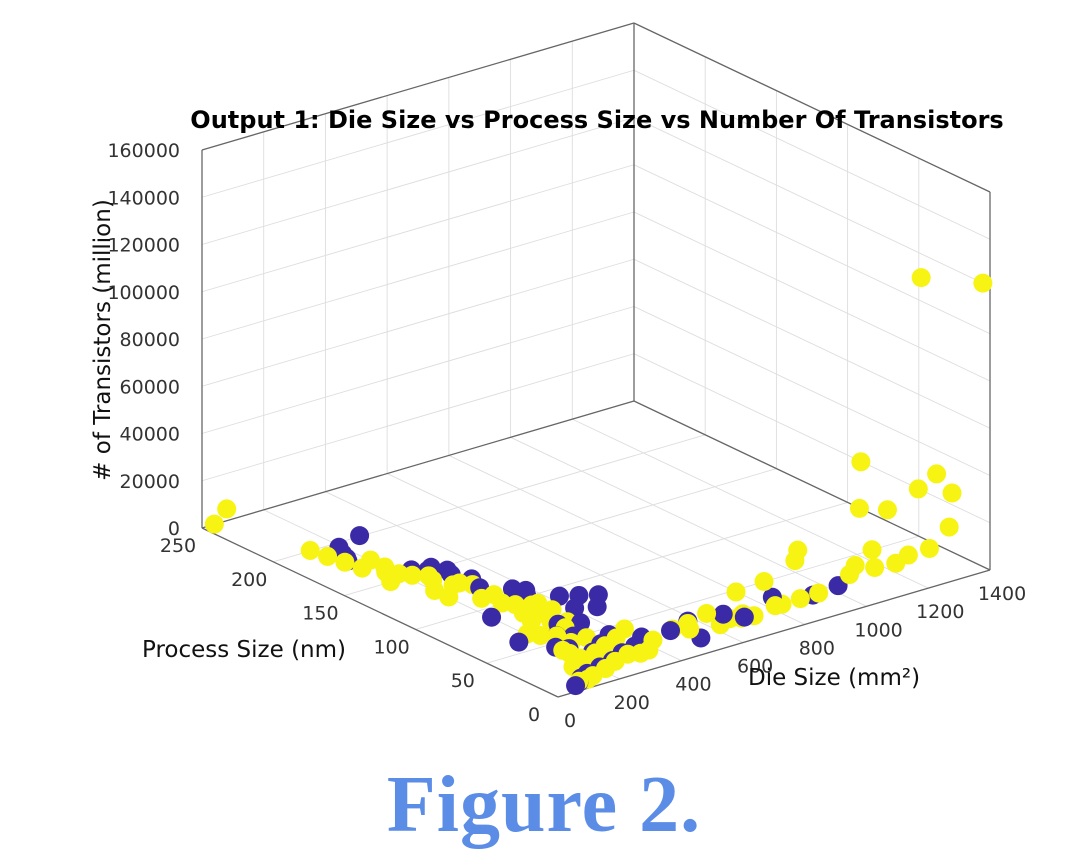  I want to click on x-tick-label: 150, so click(320, 614).